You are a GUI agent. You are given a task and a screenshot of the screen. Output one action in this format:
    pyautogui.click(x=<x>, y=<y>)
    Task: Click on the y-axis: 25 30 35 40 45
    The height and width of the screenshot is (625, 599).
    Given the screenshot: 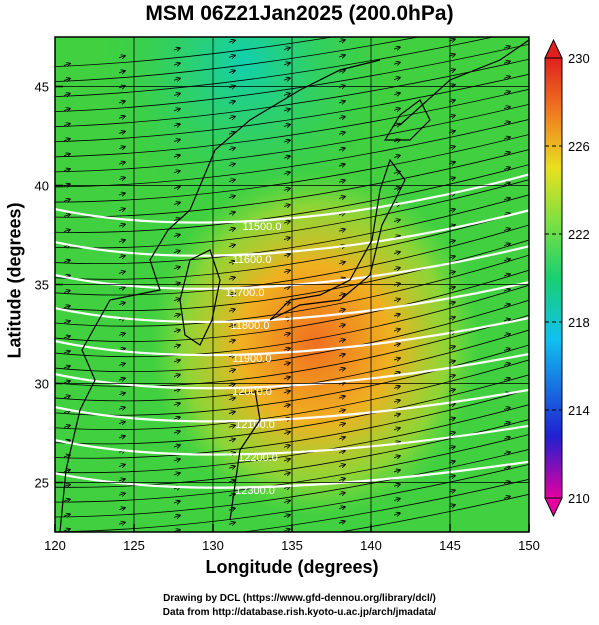 What is the action you would take?
    pyautogui.click(x=49, y=285)
    